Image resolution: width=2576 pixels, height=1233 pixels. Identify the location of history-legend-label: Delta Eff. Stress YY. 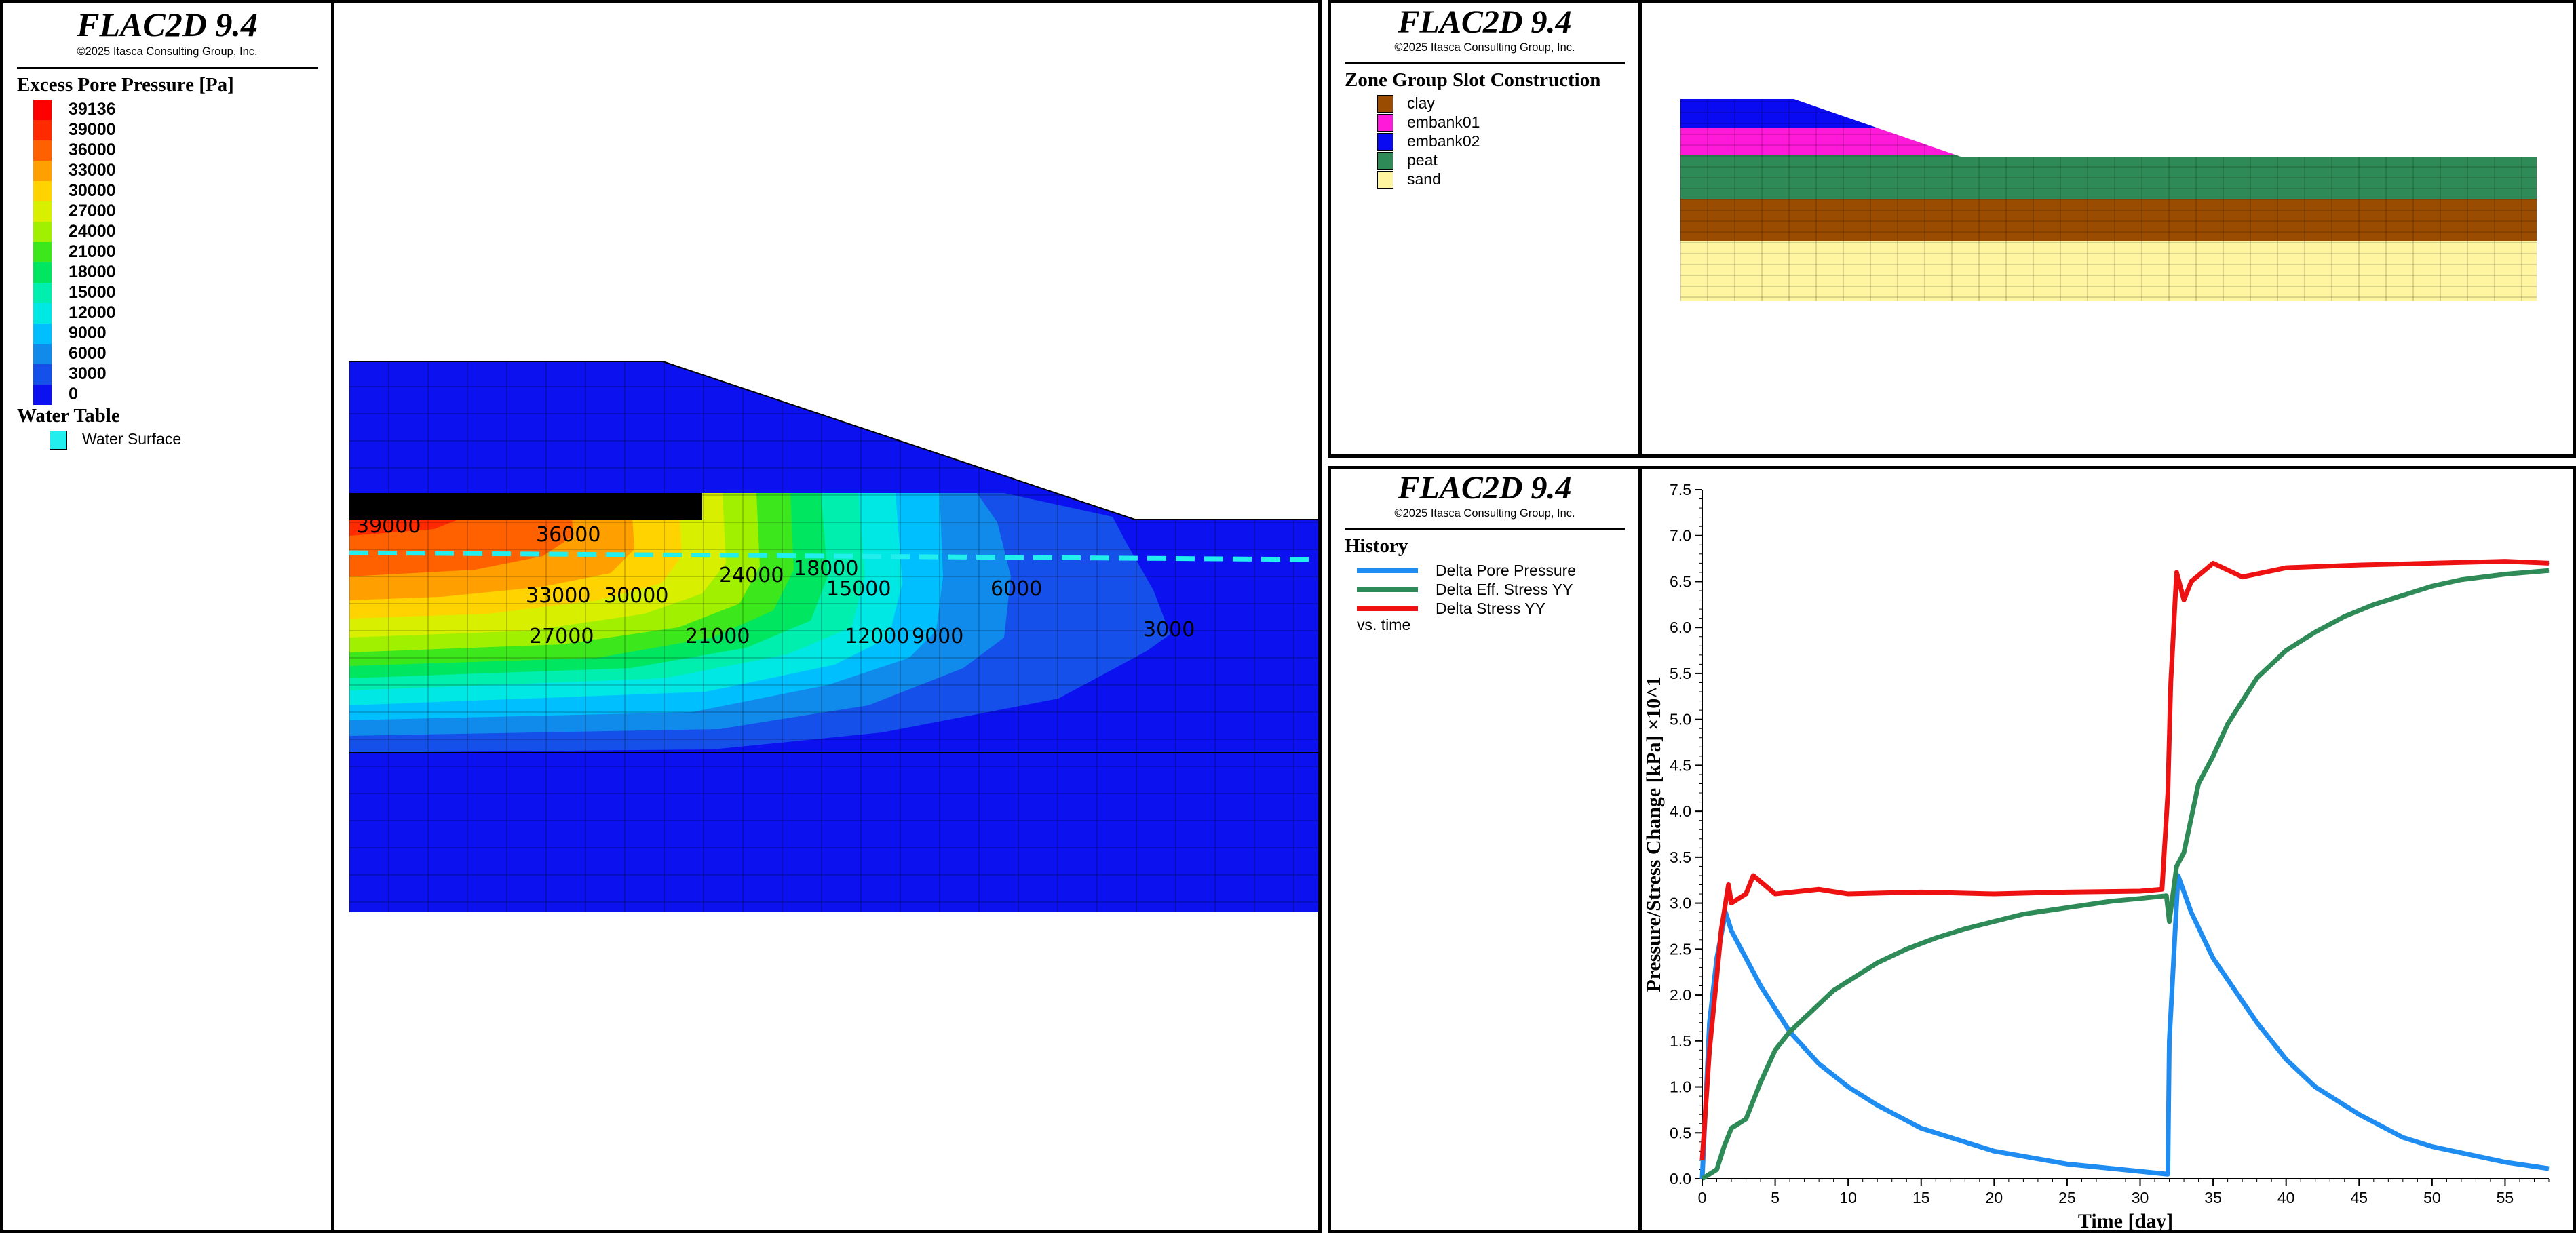
(1505, 589).